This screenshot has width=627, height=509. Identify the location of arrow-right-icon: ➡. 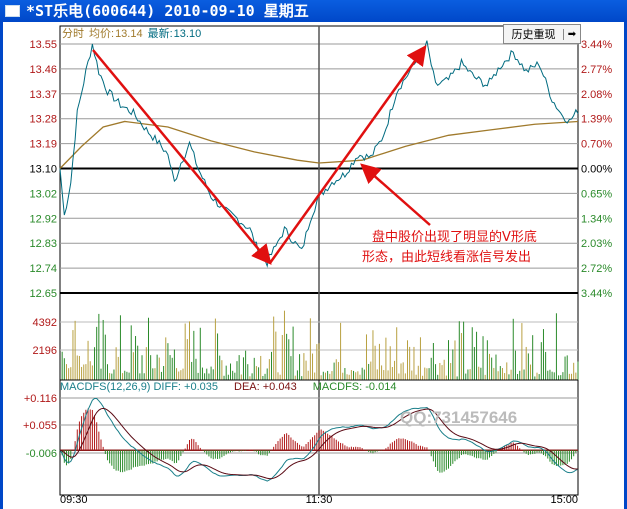
(571, 34).